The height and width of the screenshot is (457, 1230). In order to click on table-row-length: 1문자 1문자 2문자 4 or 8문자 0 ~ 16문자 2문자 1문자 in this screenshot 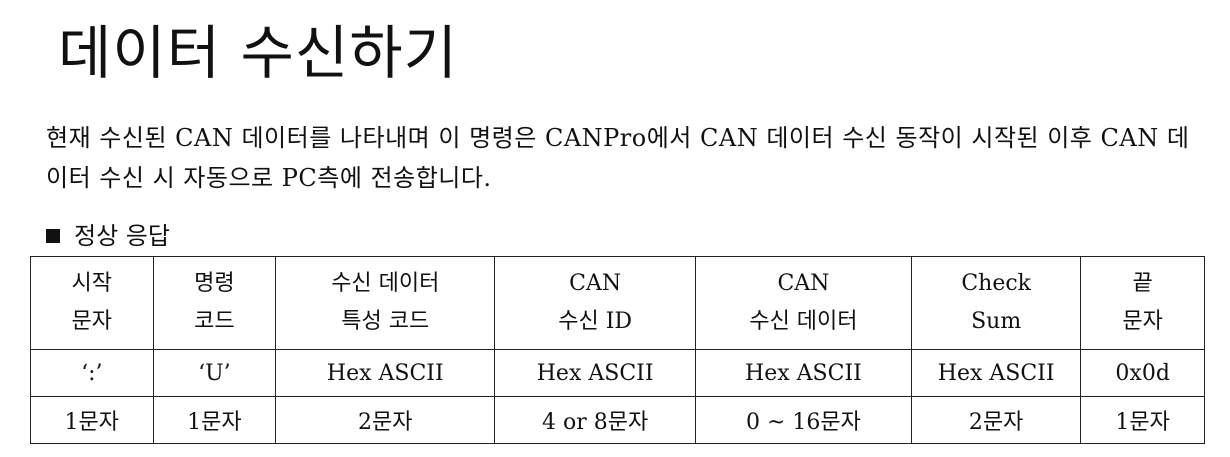, I will do `click(617, 420)`.